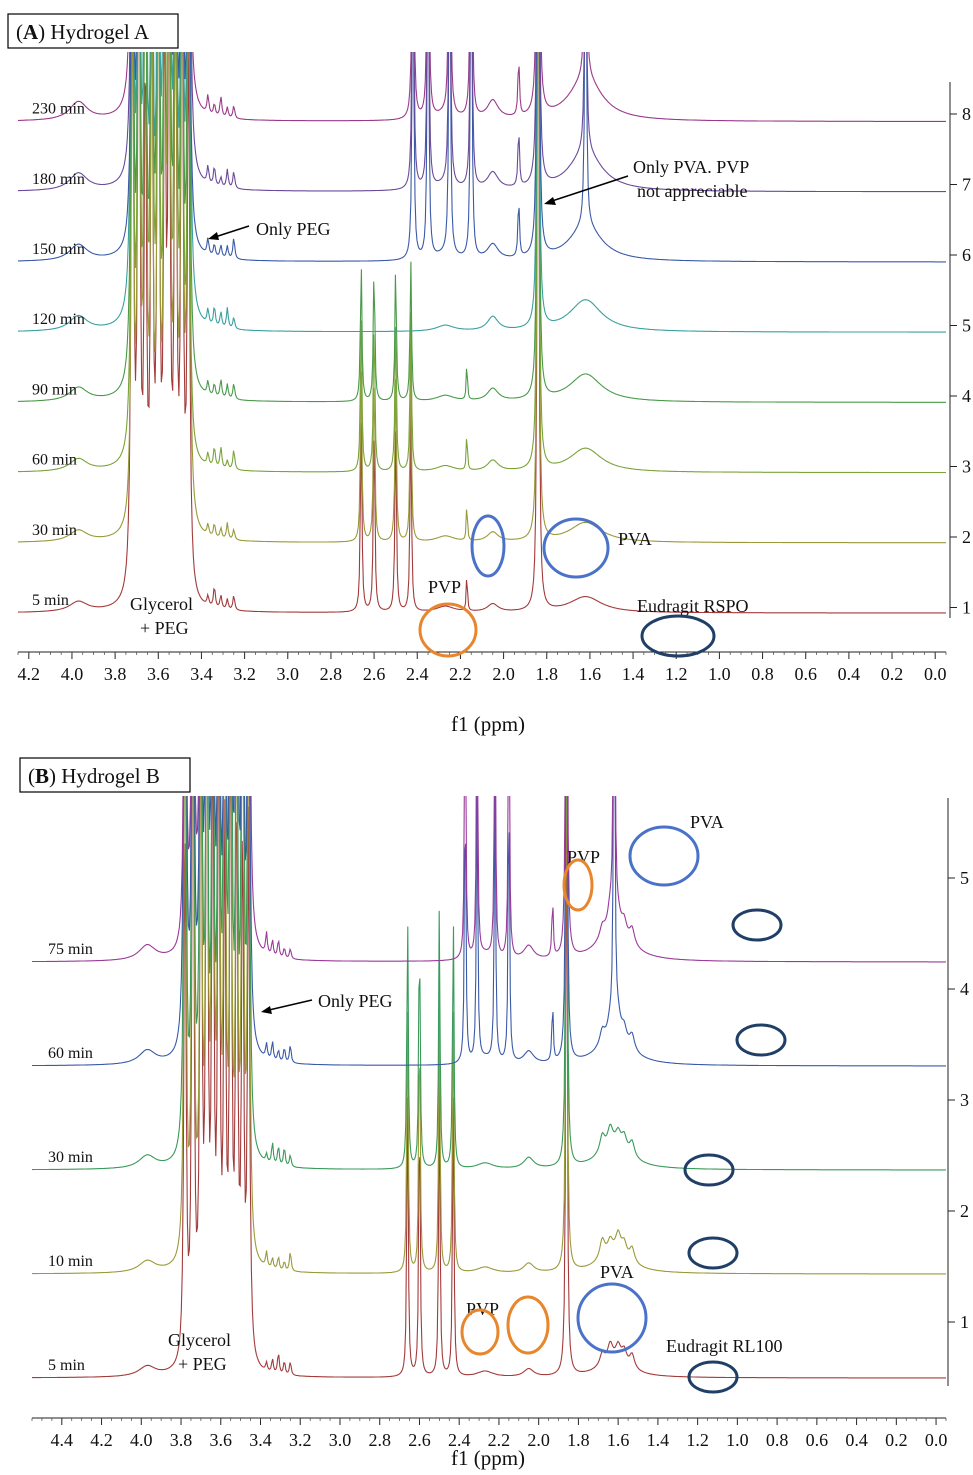 Image resolution: width=973 pixels, height=1475 pixels. What do you see at coordinates (232, 231) in the screenshot?
I see `arrow-only-peg` at bounding box center [232, 231].